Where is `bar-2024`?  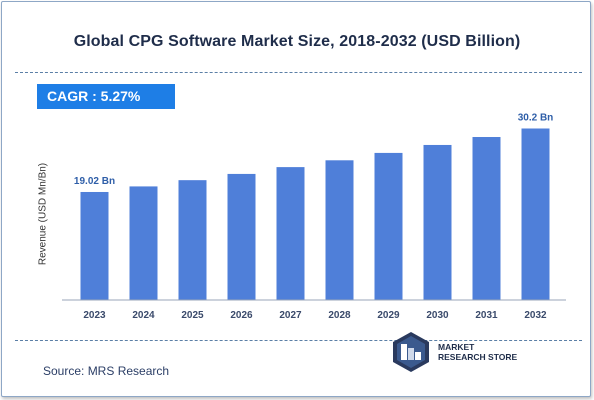 bar-2024 is located at coordinates (143, 243).